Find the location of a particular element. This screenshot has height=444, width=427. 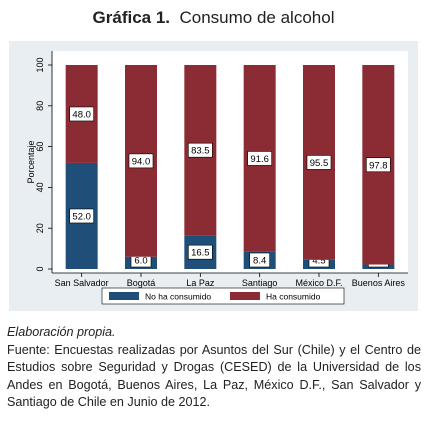

y-tick-label-5: 100 is located at coordinates (40, 64).